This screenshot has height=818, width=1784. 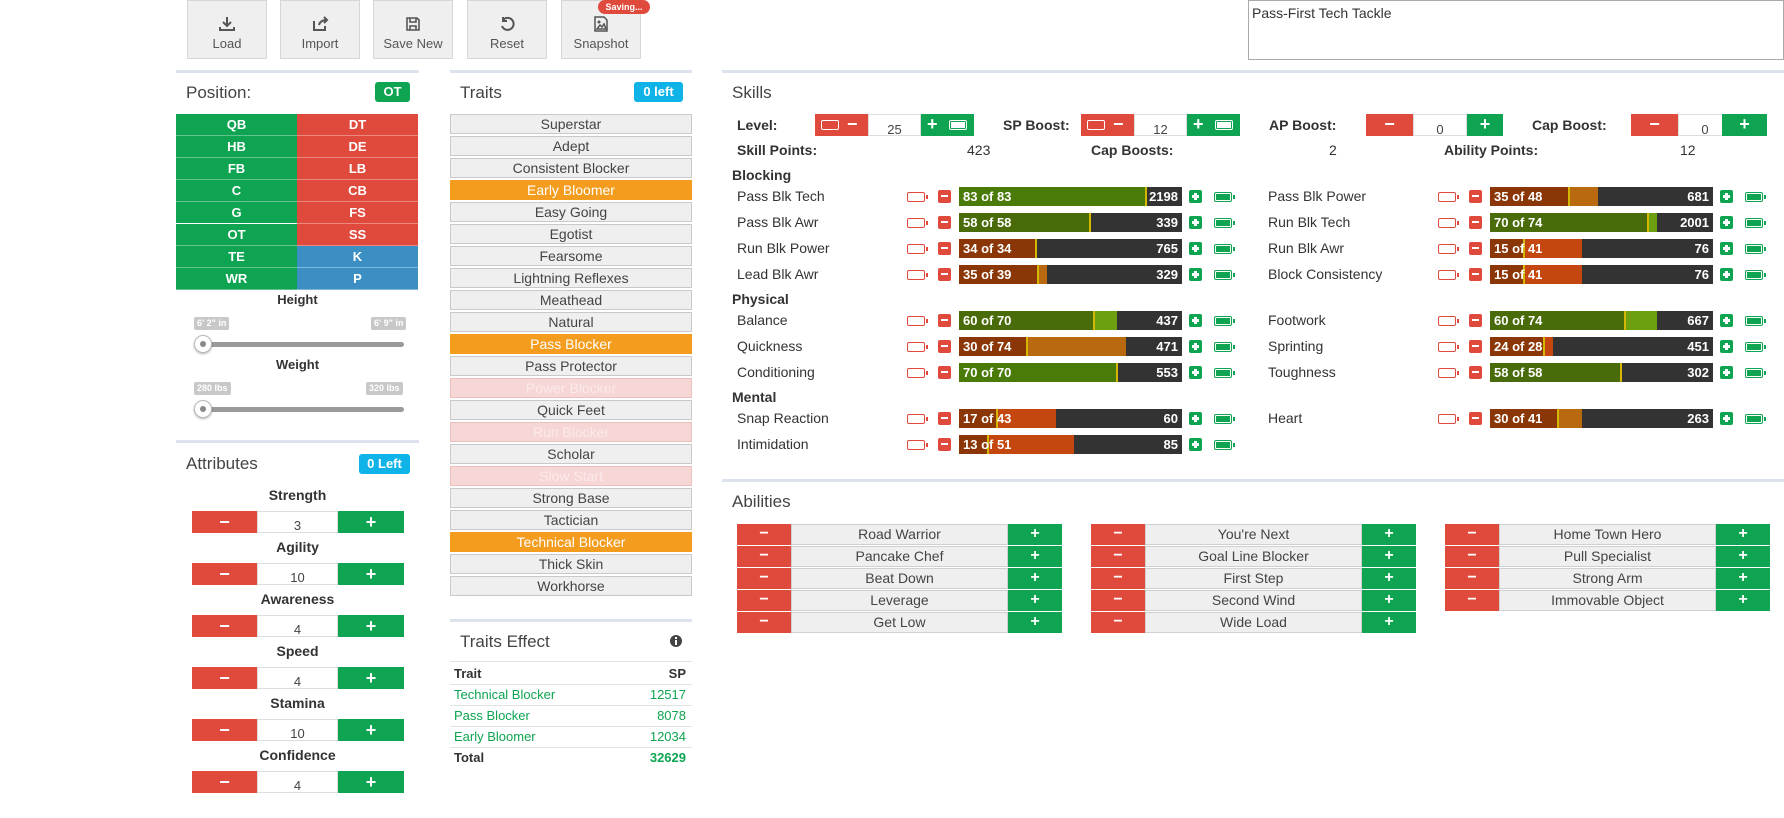 What do you see at coordinates (1726, 320) in the screenshot?
I see `footwork-increase-button` at bounding box center [1726, 320].